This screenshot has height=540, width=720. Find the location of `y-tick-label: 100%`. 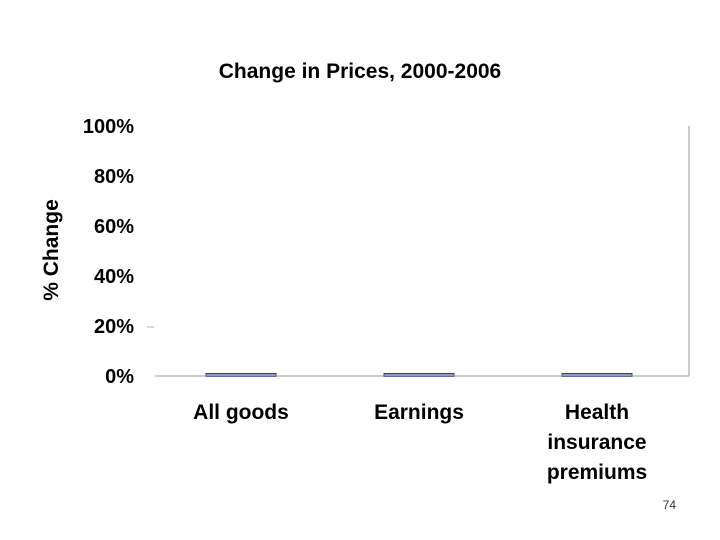

y-tick-label: 100% is located at coordinates (108, 127).